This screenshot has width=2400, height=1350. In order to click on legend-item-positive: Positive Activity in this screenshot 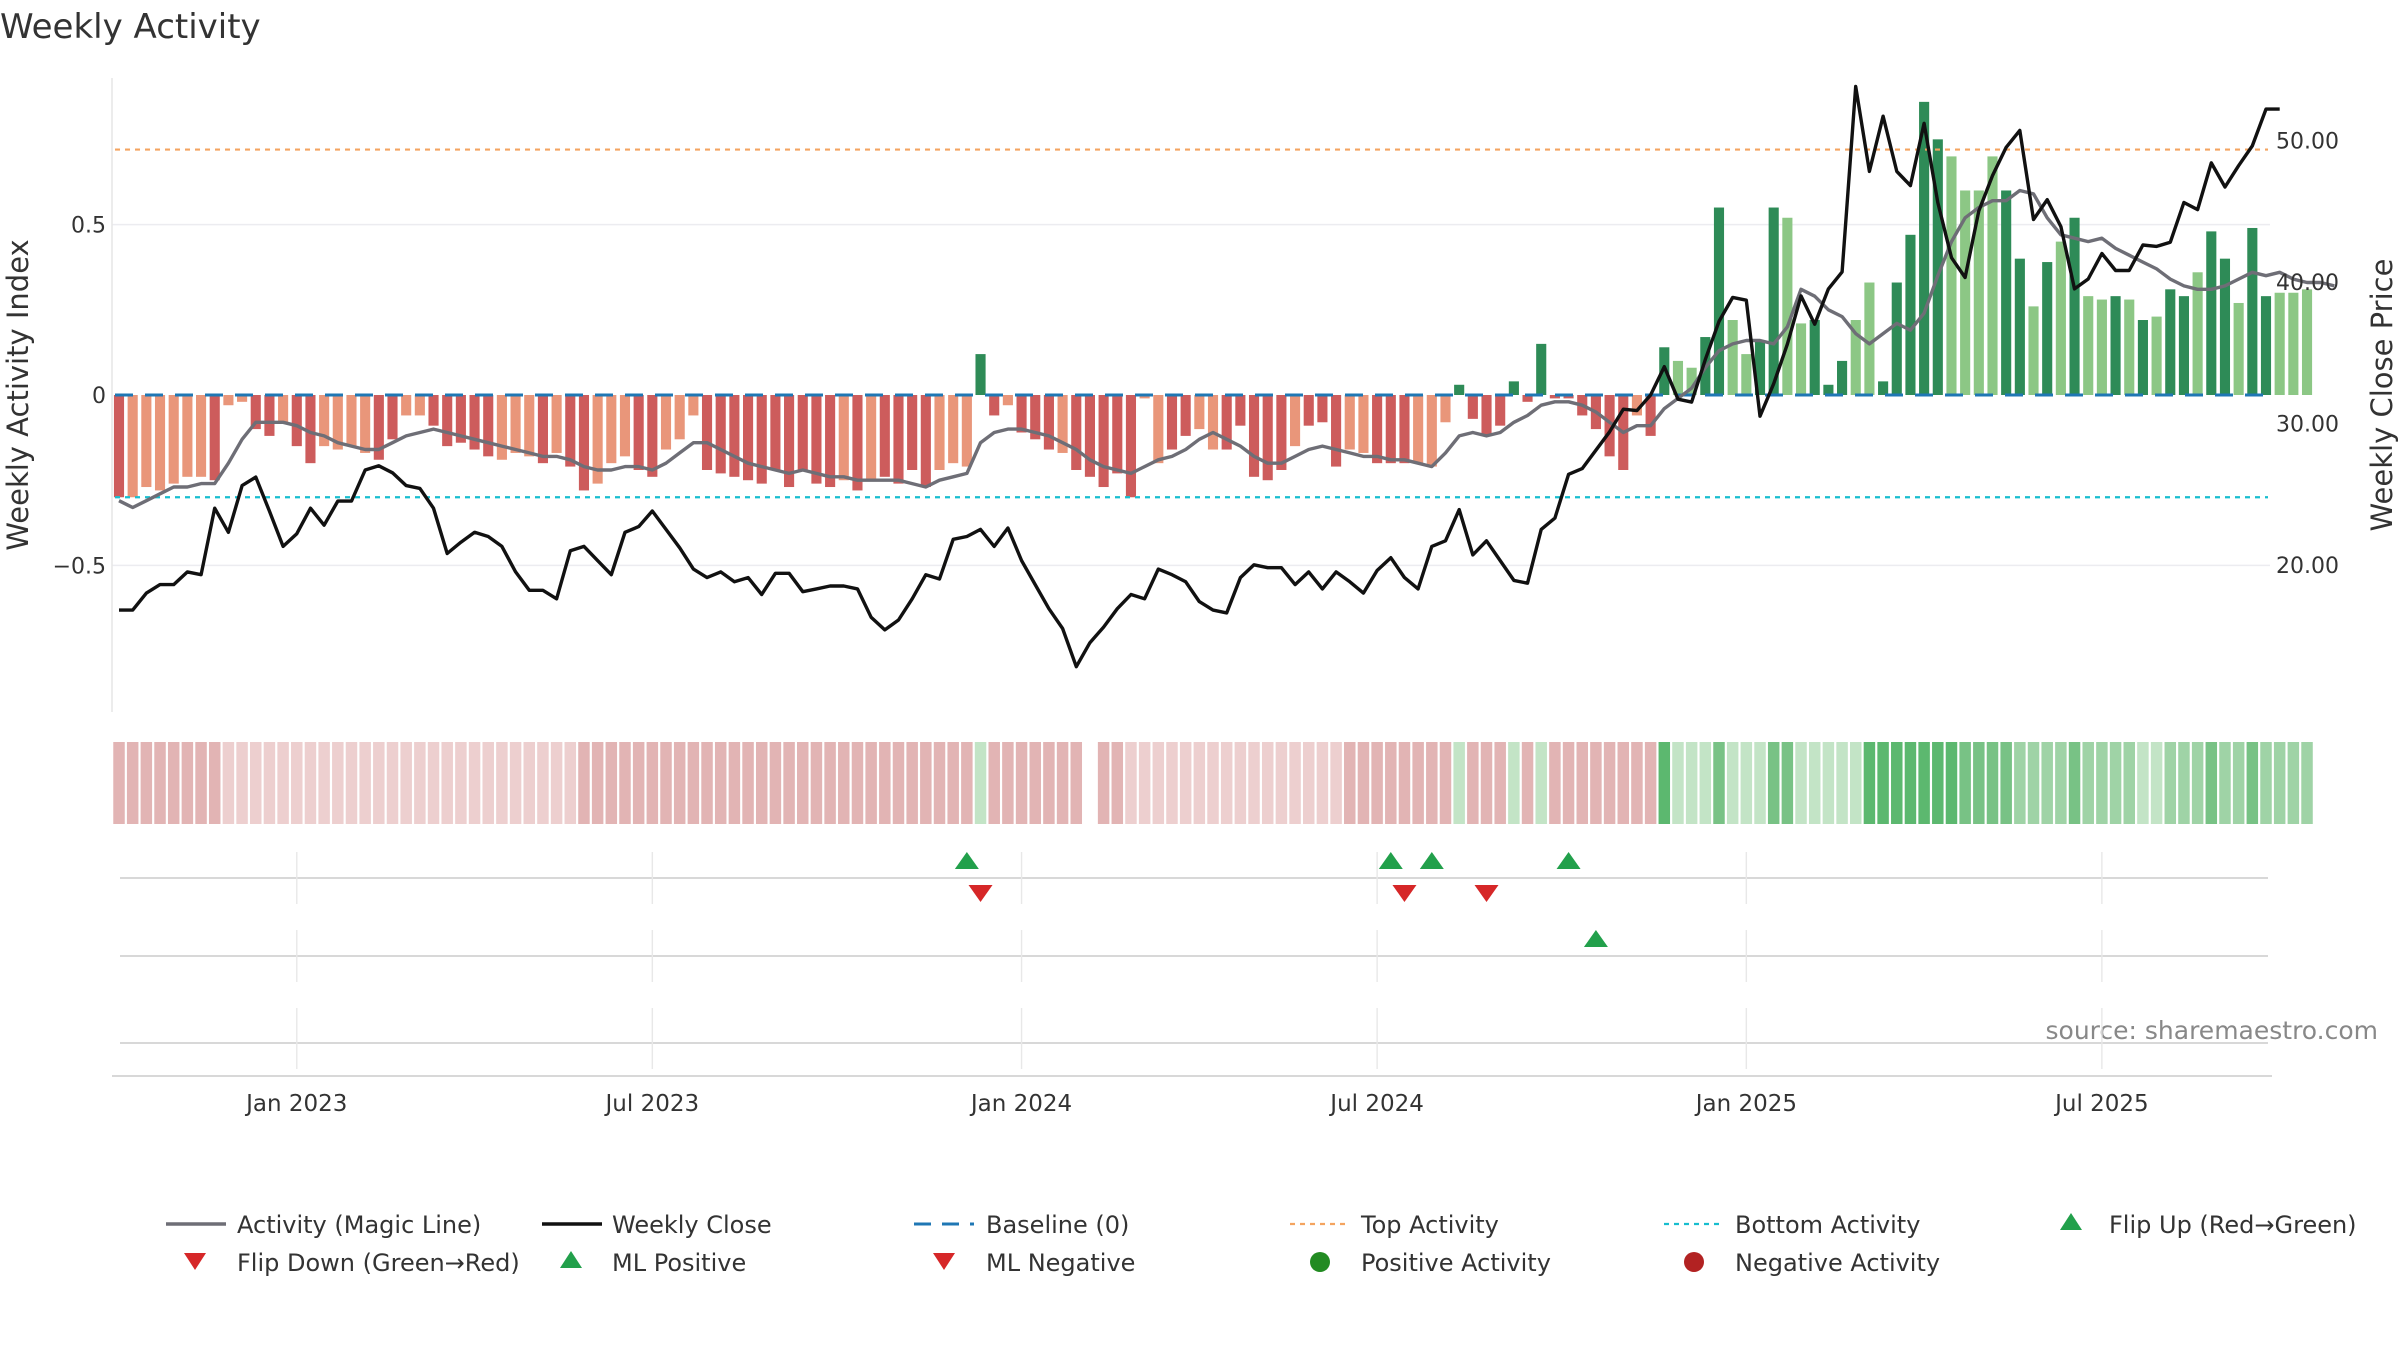, I will do `click(1430, 1263)`.